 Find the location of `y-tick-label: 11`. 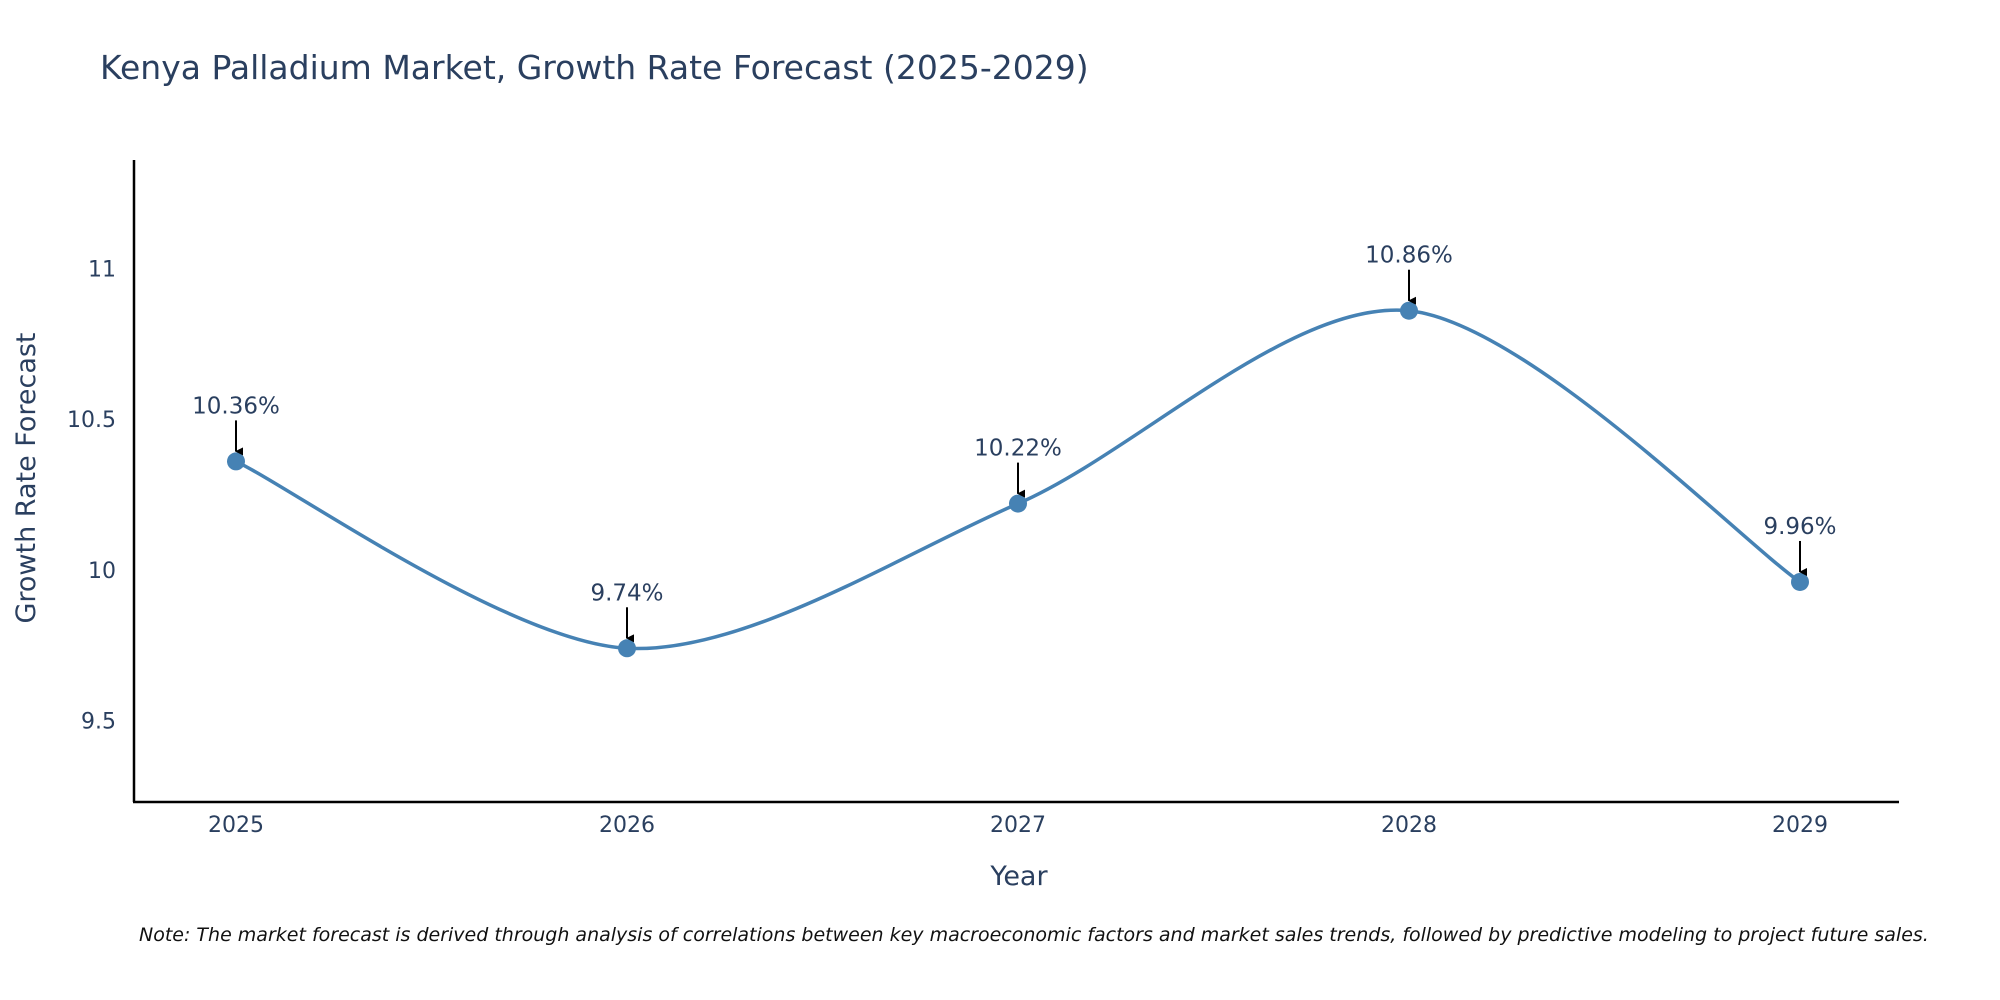

y-tick-label: 11 is located at coordinates (102, 270).